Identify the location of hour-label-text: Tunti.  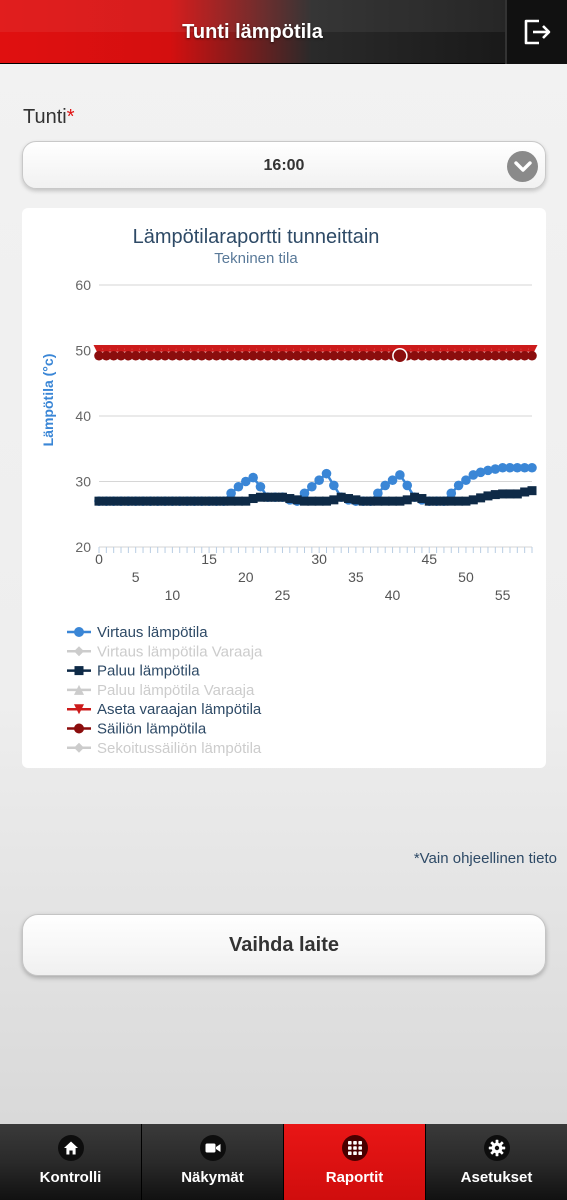
(45, 117).